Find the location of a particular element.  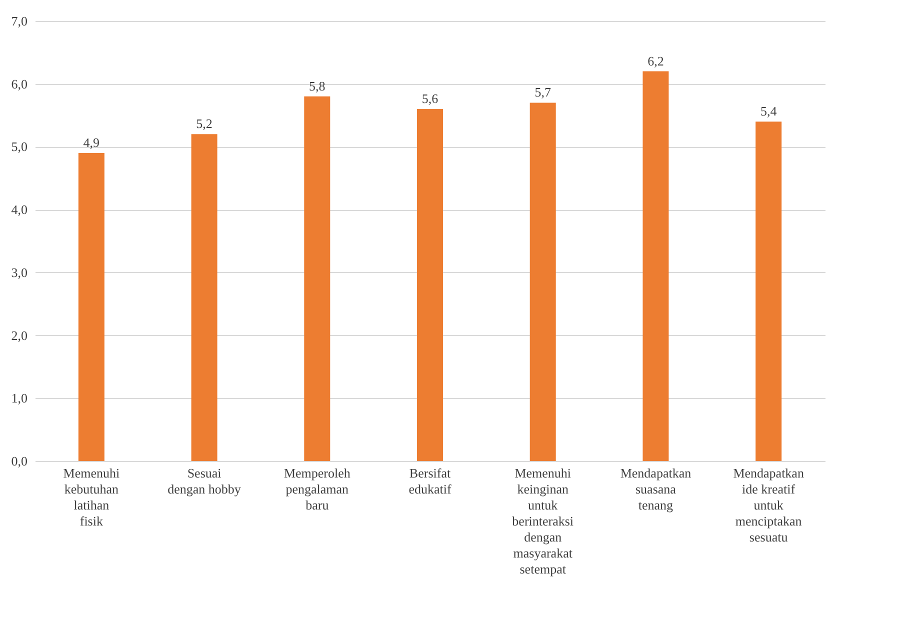

y-tick-label: 0,0 is located at coordinates (19, 461).